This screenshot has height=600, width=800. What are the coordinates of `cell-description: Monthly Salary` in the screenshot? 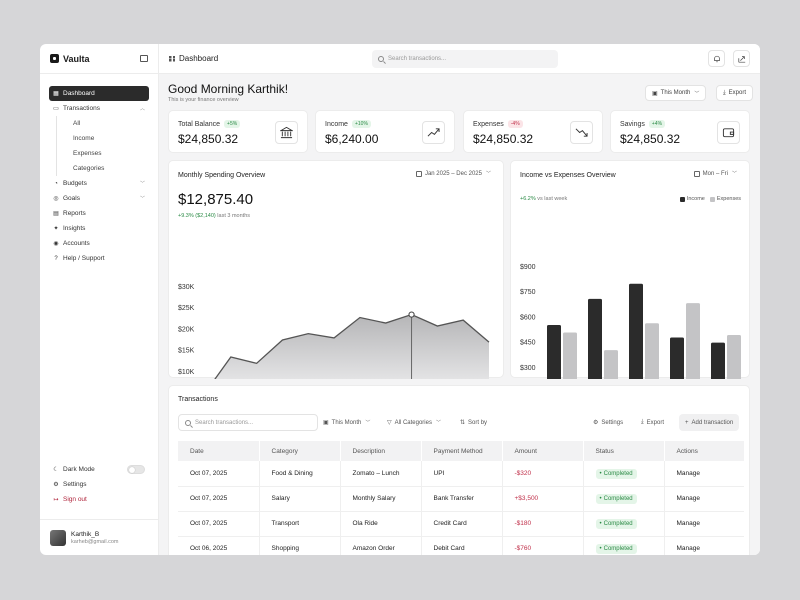 It's located at (381, 499).